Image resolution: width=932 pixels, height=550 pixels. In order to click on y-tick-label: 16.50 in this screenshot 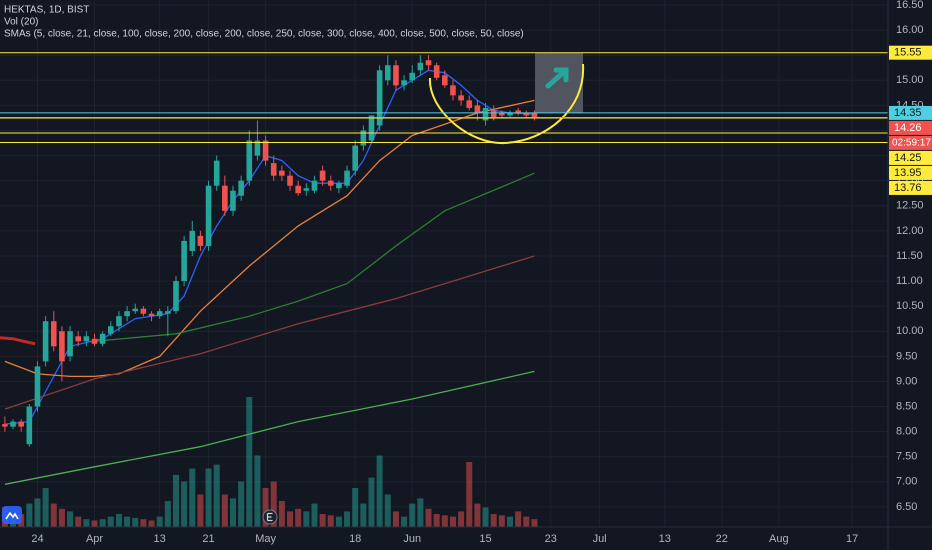, I will do `click(910, 5)`.